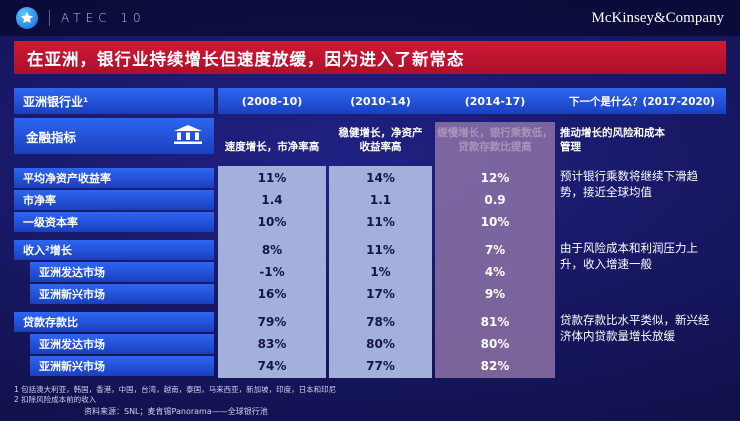  What do you see at coordinates (495, 366) in the screenshot?
I see `cell-value: 82%` at bounding box center [495, 366].